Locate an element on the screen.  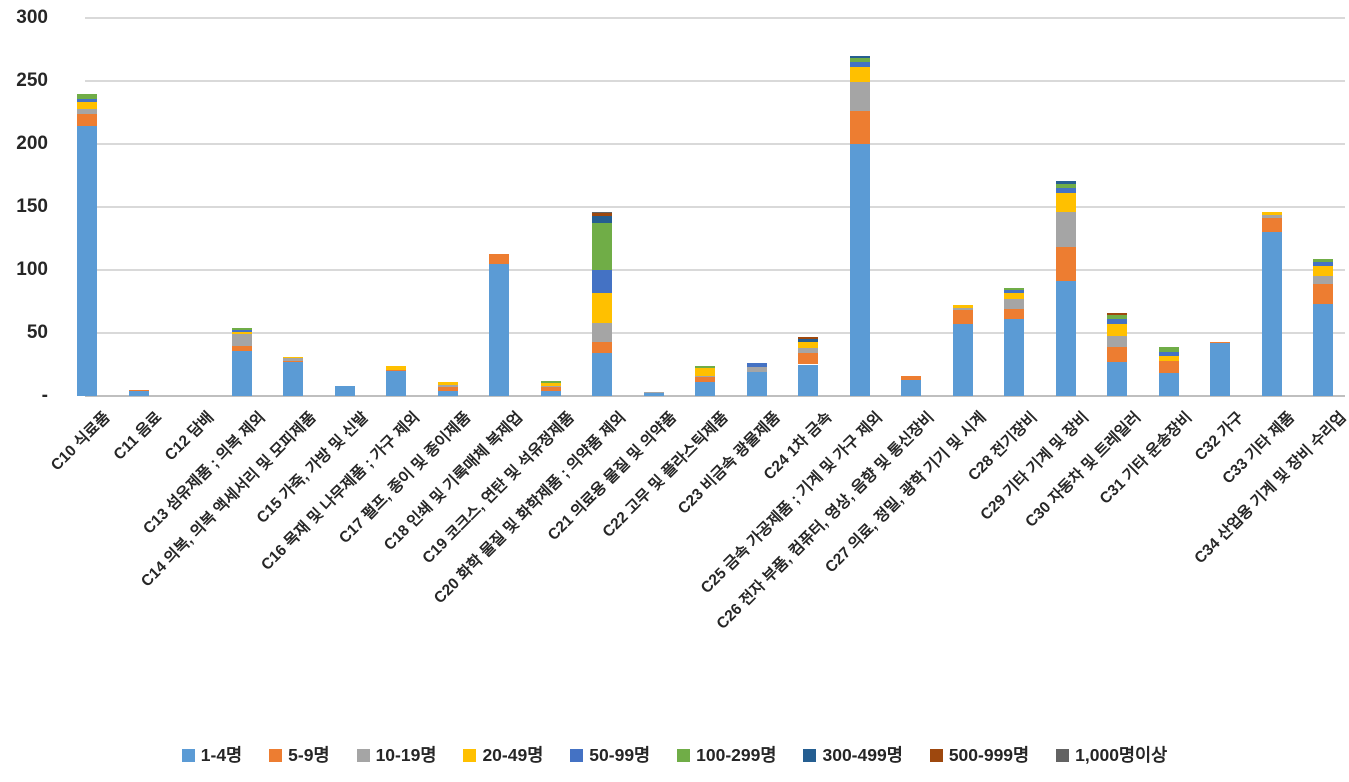
legend-label: 20-49명 is located at coordinates (513, 755).